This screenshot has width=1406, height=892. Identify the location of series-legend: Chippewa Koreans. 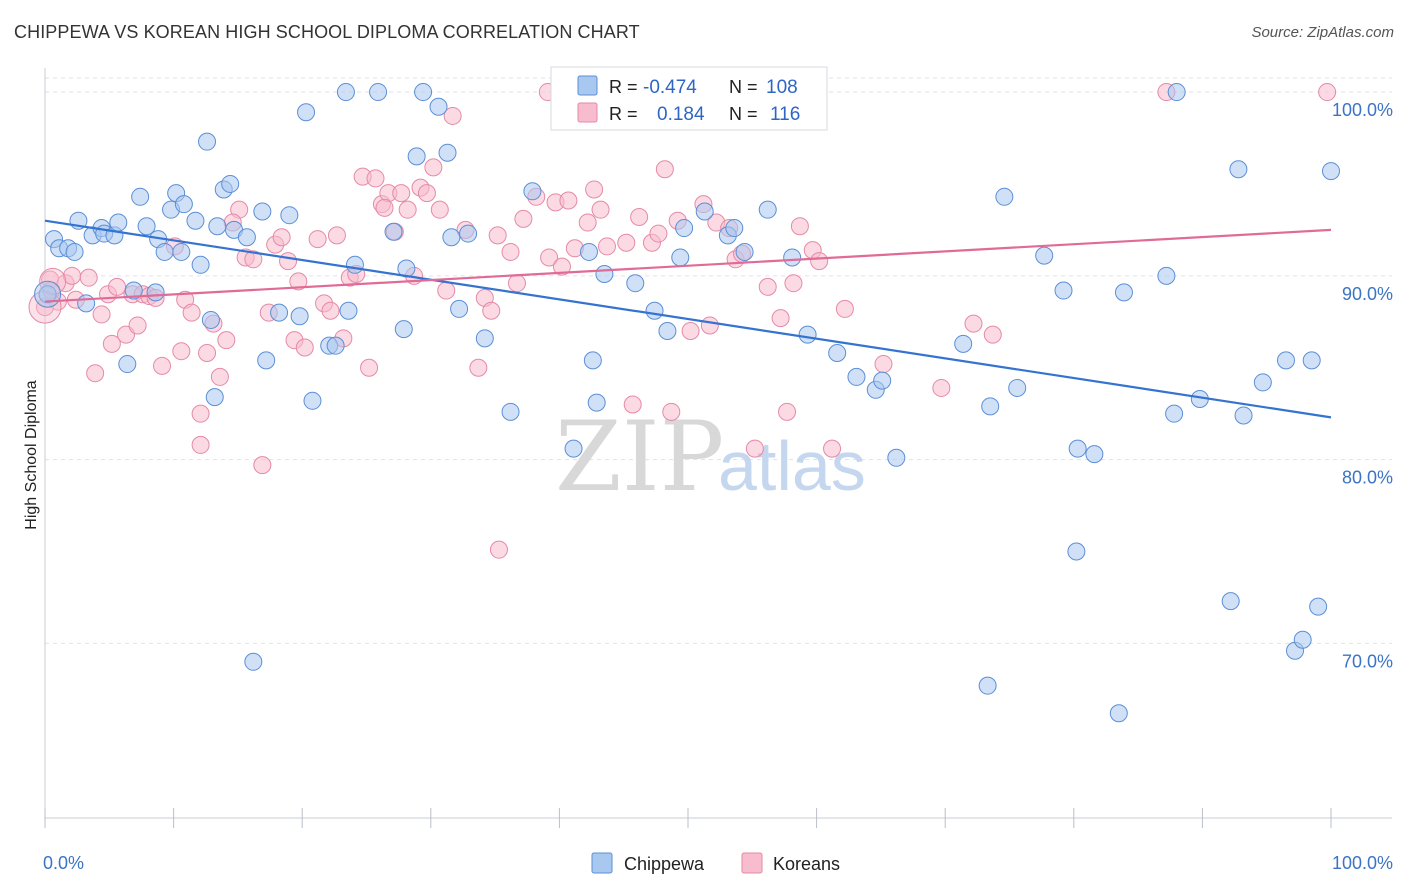
(715, 863).